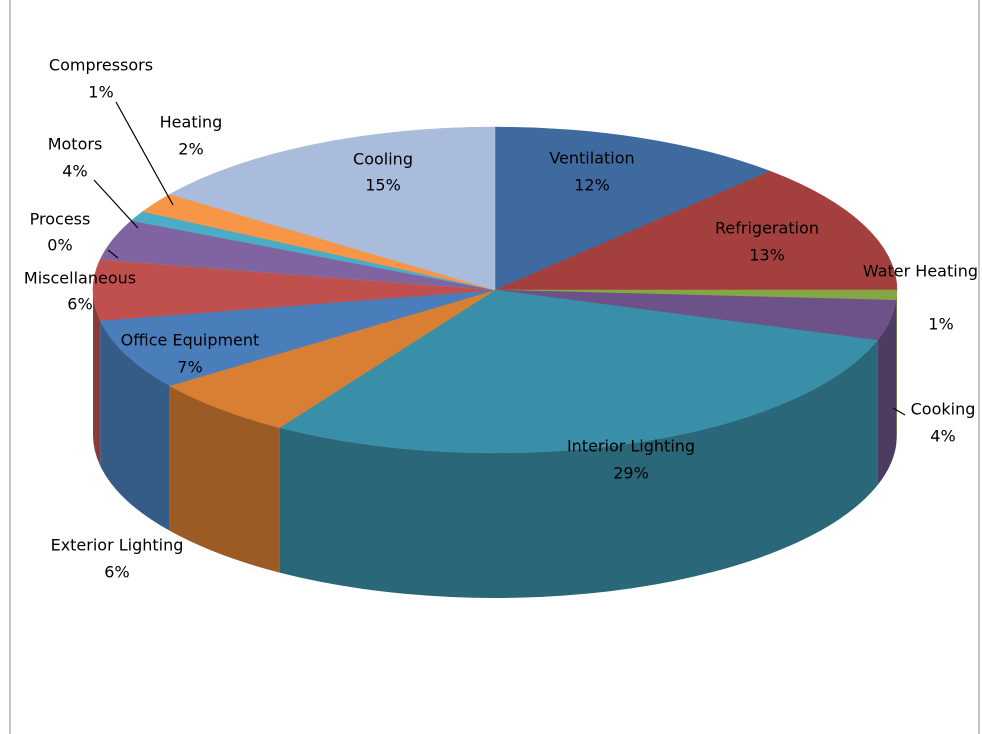  What do you see at coordinates (189, 367) in the screenshot?
I see `value-label: 7%` at bounding box center [189, 367].